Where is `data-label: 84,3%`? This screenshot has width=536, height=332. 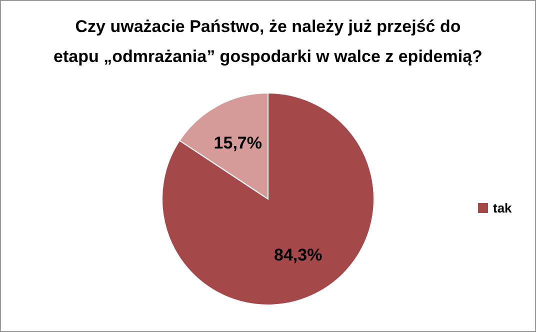 data-label: 84,3% is located at coordinates (298, 255).